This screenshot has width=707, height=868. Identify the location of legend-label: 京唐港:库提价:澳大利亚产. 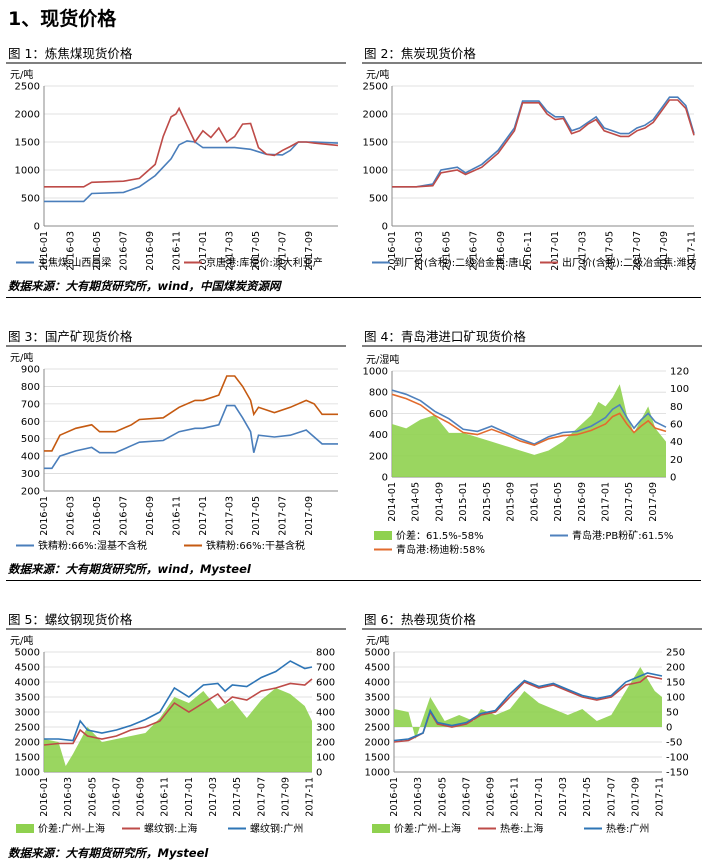
(264, 262).